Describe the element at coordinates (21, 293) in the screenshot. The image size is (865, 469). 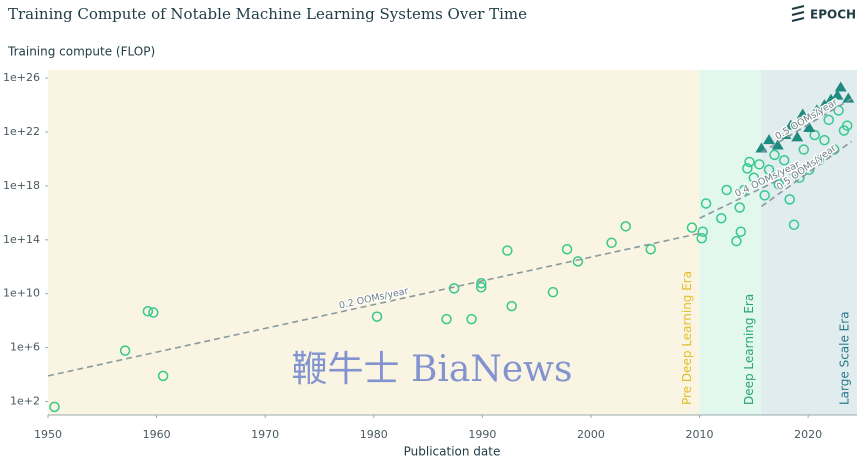
I see `y-tick-label: 1e+10` at that location.